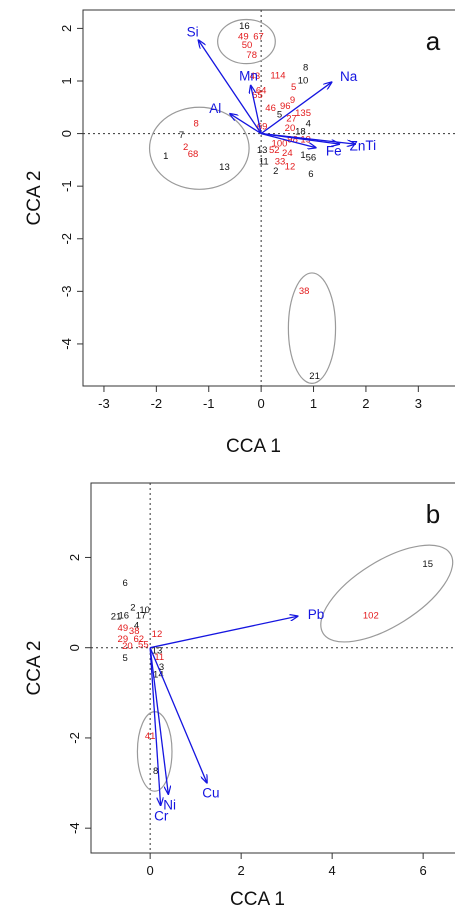 This screenshot has width=455, height=915. What do you see at coordinates (158, 674) in the screenshot?
I see `site-point-label: 14` at bounding box center [158, 674].